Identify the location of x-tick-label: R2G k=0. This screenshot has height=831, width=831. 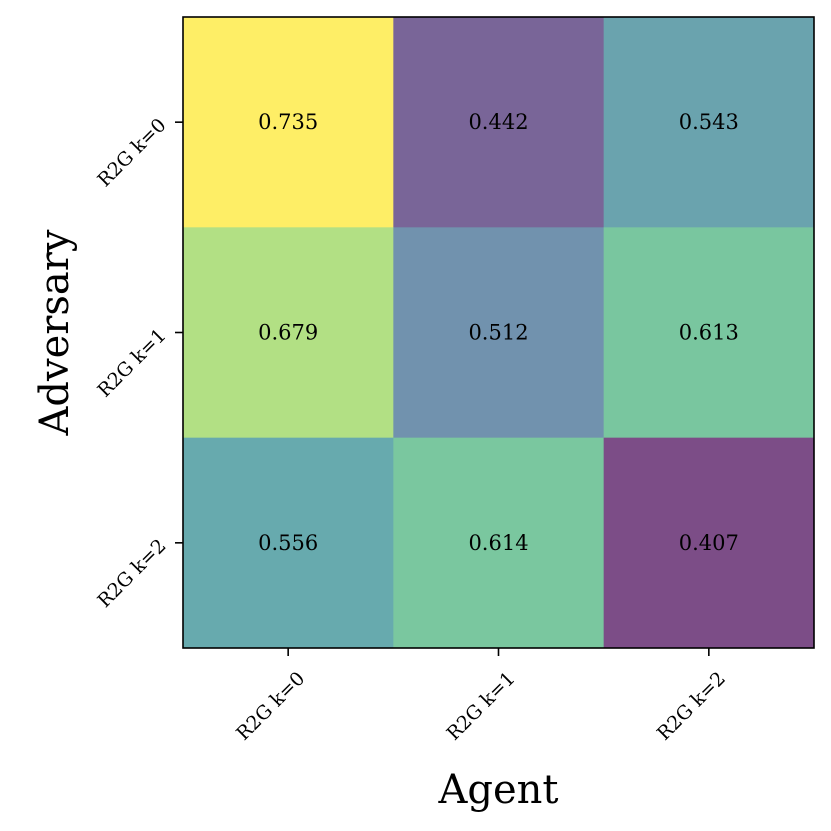
(270, 706).